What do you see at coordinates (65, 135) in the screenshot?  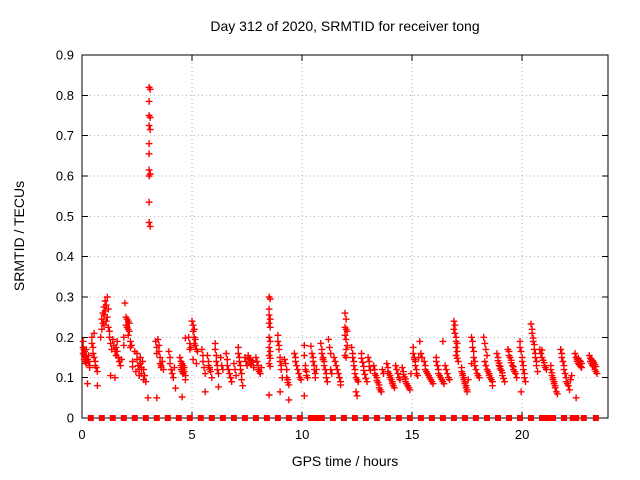 I see `y-tick-label: 0.7` at bounding box center [65, 135].